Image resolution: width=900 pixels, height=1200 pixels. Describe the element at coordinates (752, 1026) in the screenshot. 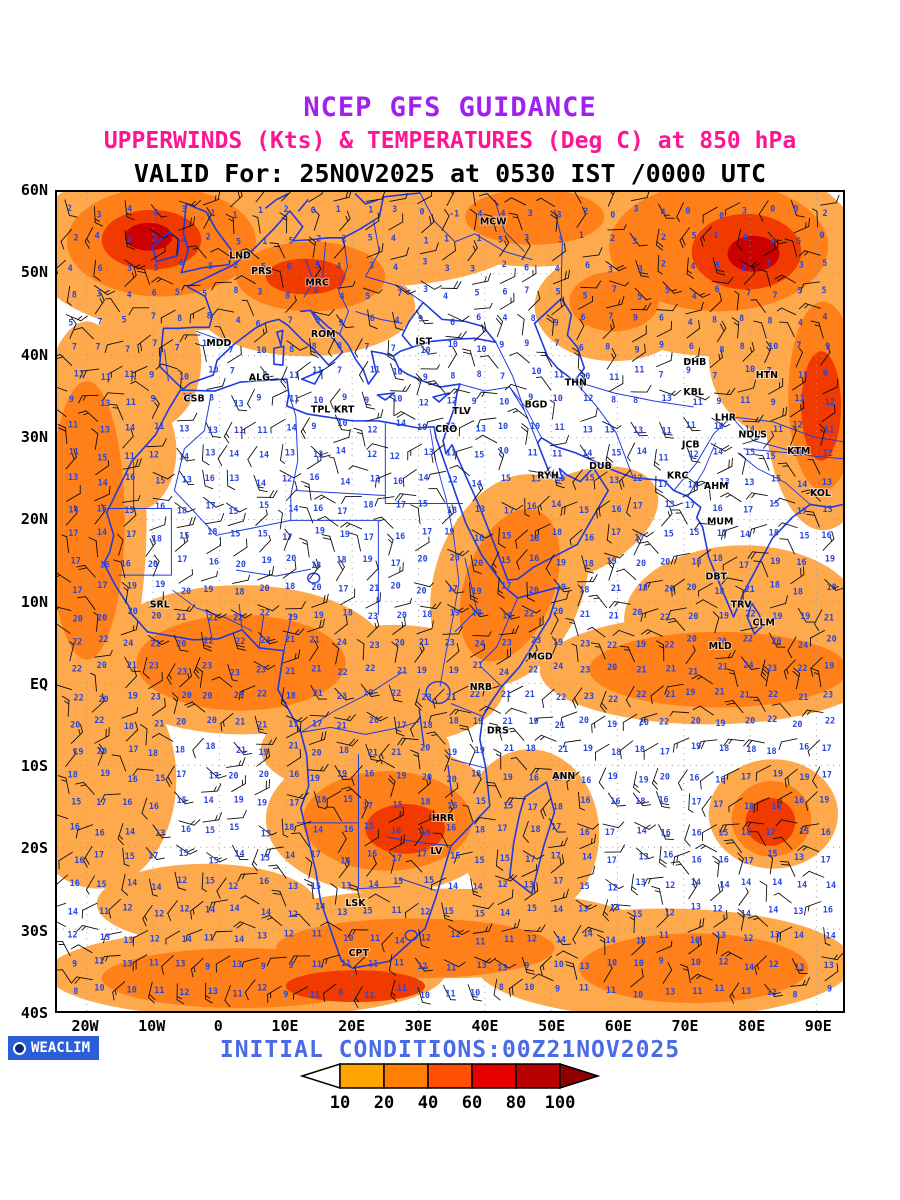

I see `lon-label: 80E` at that location.